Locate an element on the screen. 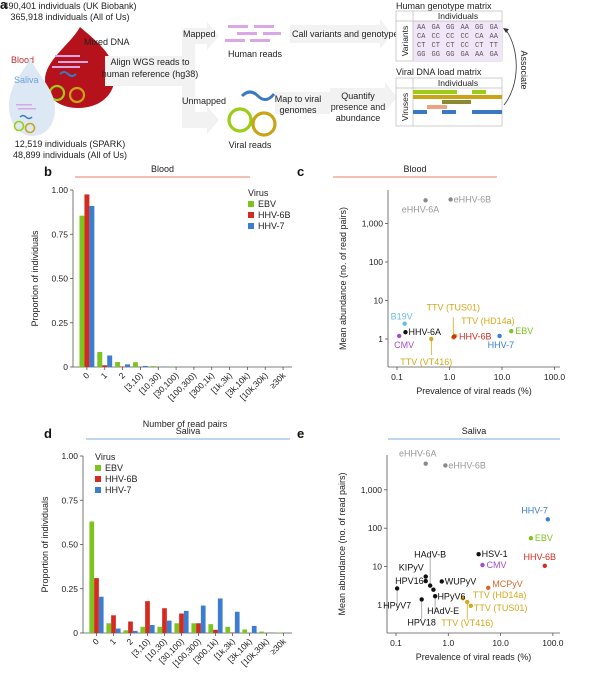 Image resolution: width=607 pixels, height=685 pixels. chart-title: Saliva is located at coordinates (188, 431).